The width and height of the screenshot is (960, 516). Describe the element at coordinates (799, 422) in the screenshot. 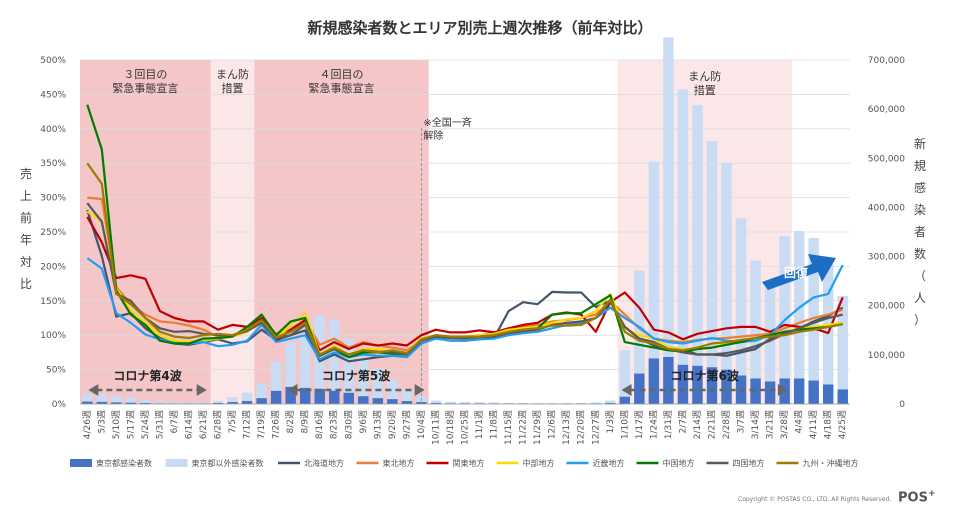

I see `x-tick-label: 4/4週` at that location.